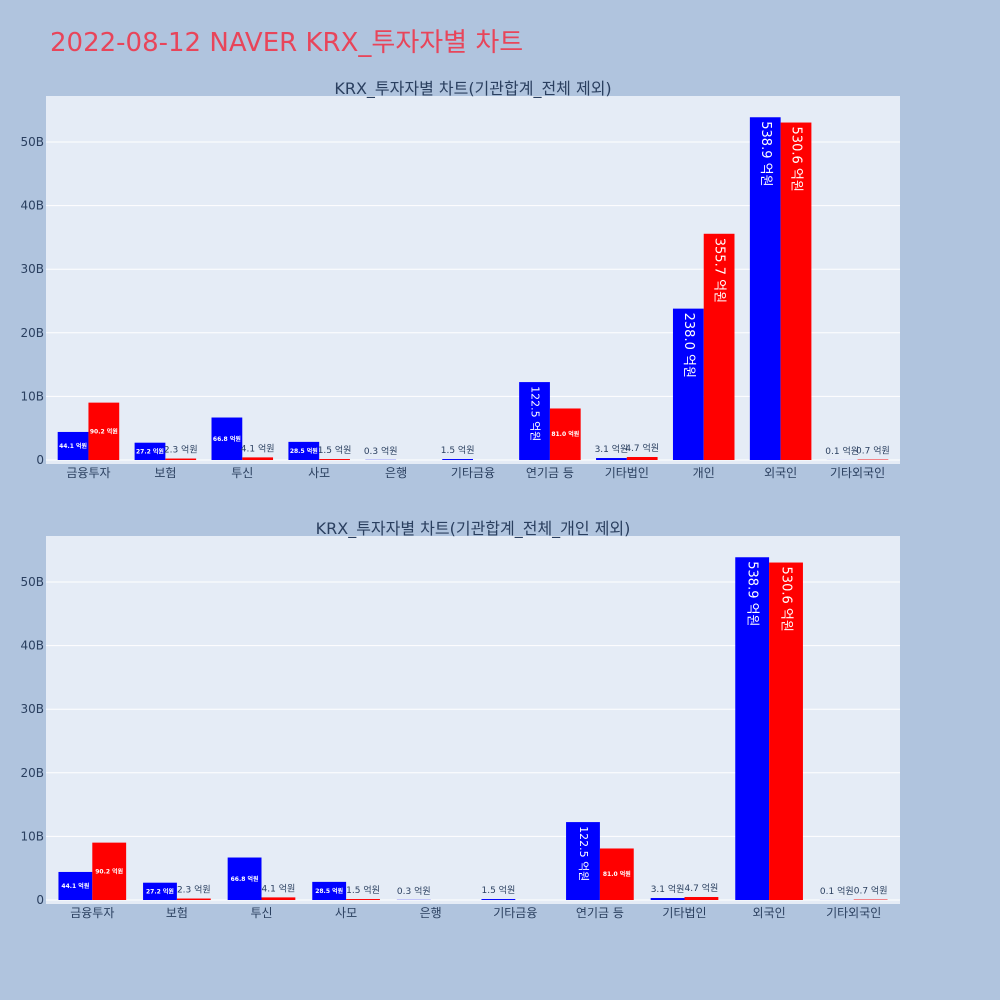 This screenshot has height=1000, width=1000. I want to click on chart-title: KRX_투자자별 차트(기관합계_전체_개인 제외), so click(473, 529).